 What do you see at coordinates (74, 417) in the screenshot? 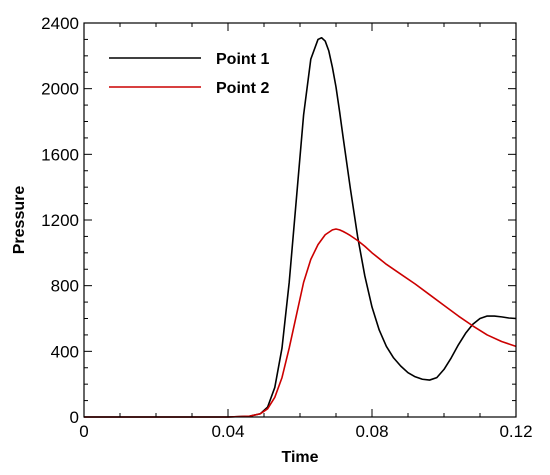
I see `y-tick-label: 0` at bounding box center [74, 417].